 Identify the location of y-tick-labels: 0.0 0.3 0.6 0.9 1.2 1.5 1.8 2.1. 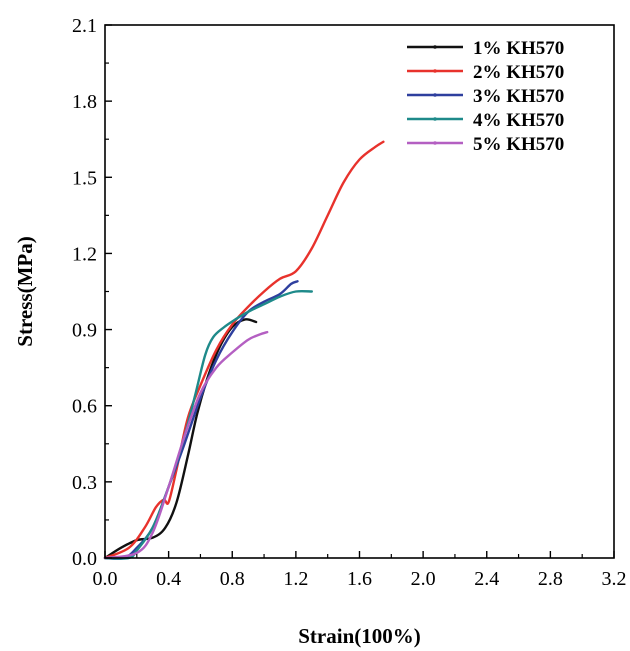
(84, 292).